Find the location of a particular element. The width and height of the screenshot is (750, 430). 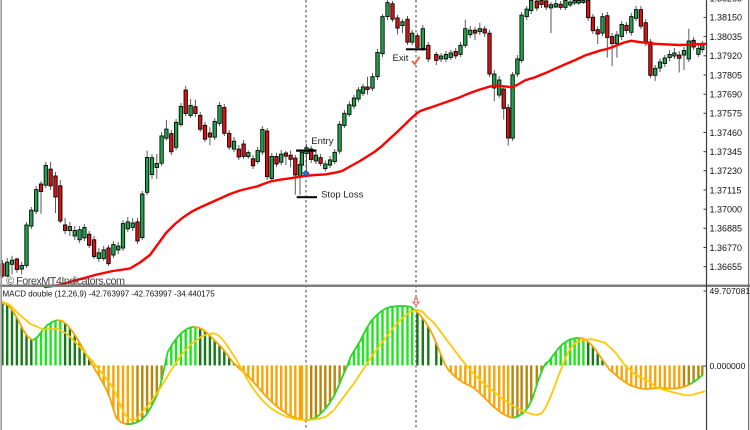

svg-text: 1.36655 is located at coordinates (726, 267).